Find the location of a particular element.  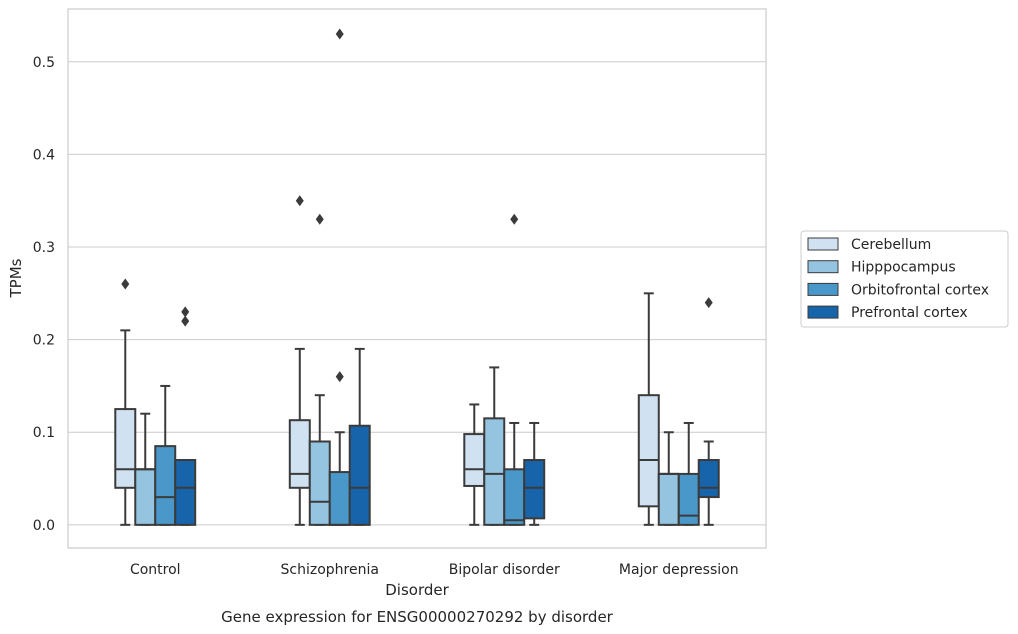

legend-frame is located at coordinates (904, 279).